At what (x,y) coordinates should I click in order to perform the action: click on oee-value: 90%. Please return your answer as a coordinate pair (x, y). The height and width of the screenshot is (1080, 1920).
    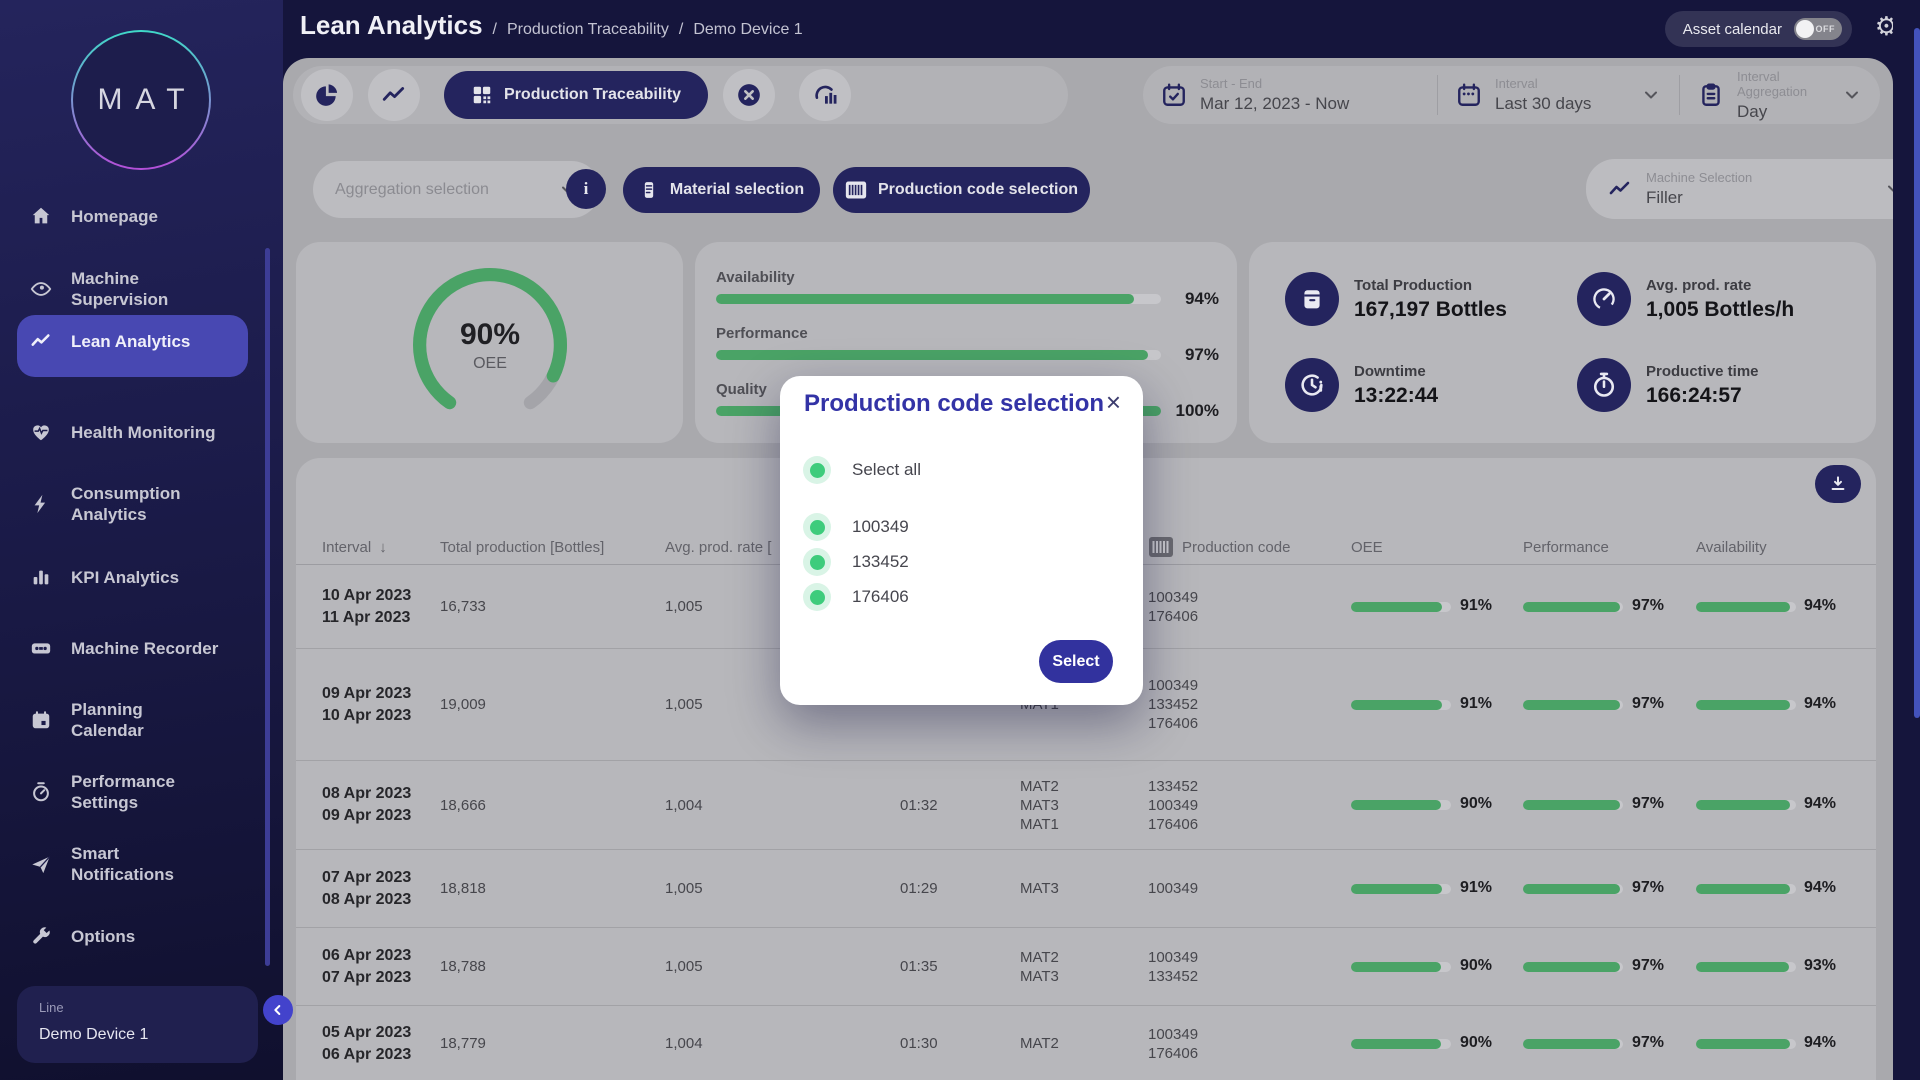
    Looking at the image, I should click on (1476, 803).